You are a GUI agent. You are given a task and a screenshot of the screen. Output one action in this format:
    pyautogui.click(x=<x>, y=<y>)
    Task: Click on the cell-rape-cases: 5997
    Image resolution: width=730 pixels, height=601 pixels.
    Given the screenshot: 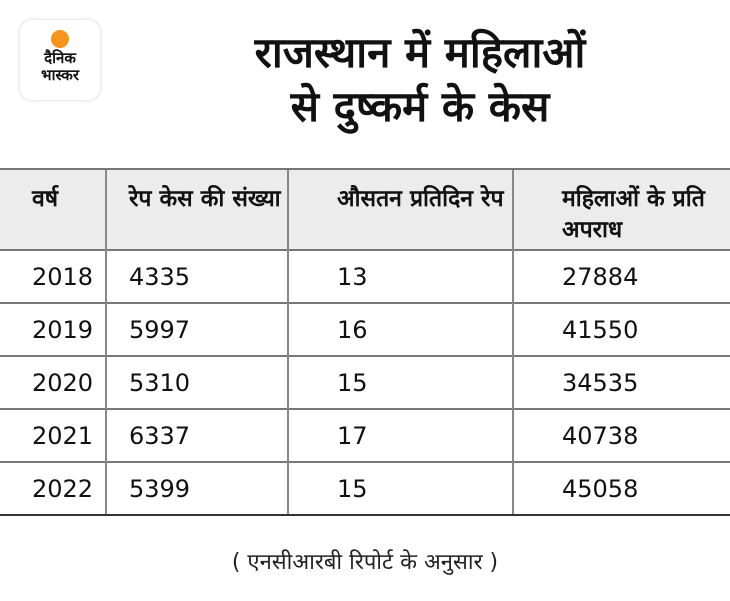 What is the action you would take?
    pyautogui.click(x=196, y=329)
    